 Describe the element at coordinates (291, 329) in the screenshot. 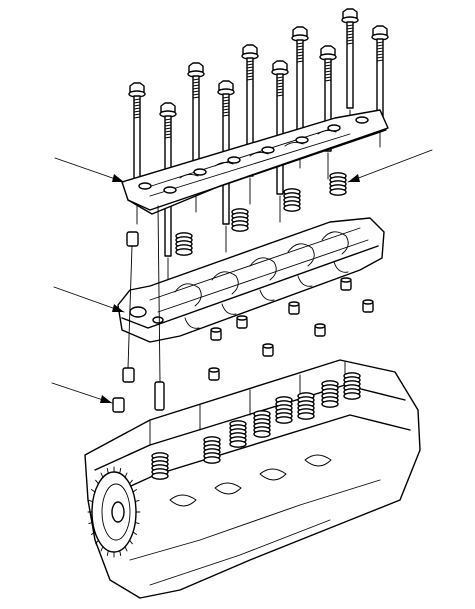

I see `rocker-collars` at that location.